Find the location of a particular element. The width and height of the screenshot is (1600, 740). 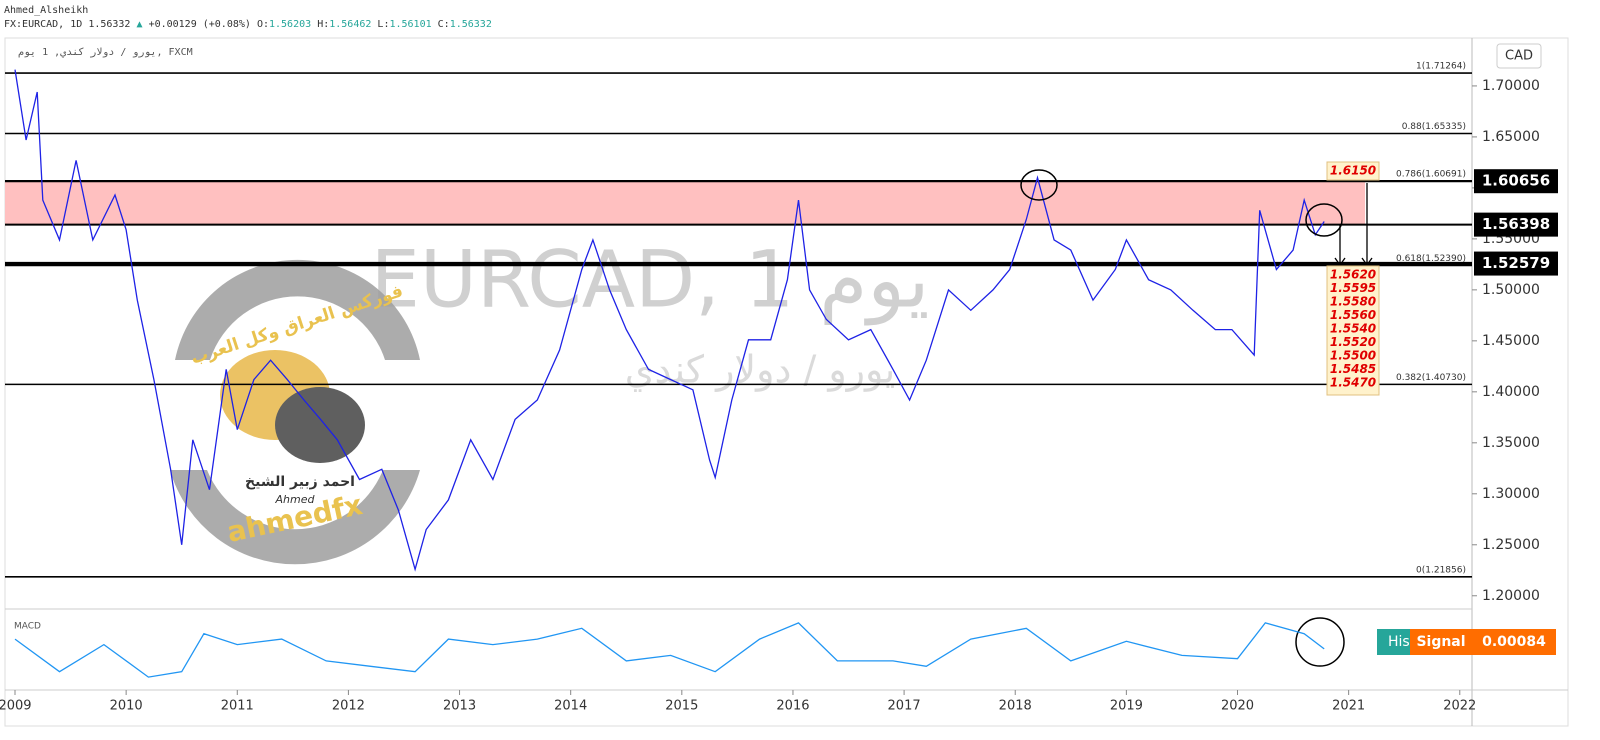

up-icon: ▲ is located at coordinates (139, 24).